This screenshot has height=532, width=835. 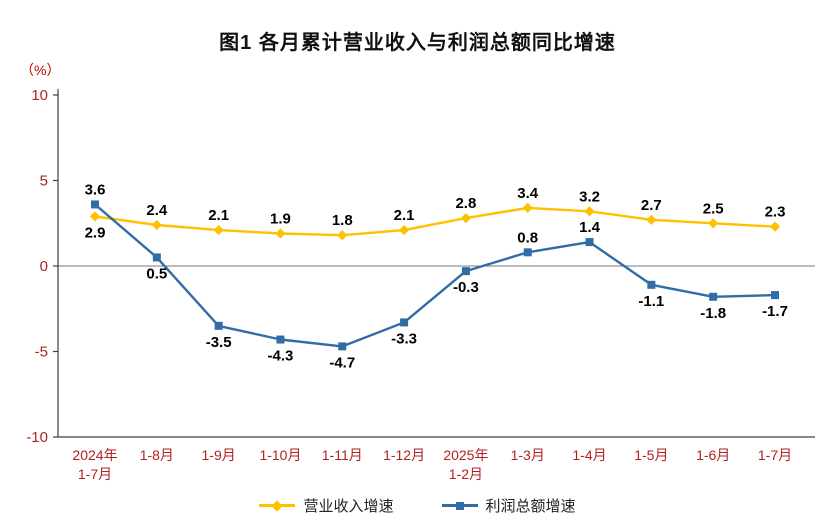 What do you see at coordinates (713, 455) in the screenshot?
I see `x-tick-label: 1-6月` at bounding box center [713, 455].